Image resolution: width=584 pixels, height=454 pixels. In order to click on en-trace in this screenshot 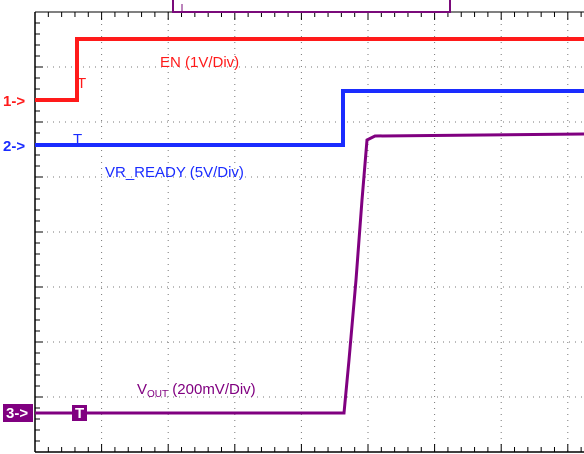, I will do `click(309, 69)`.